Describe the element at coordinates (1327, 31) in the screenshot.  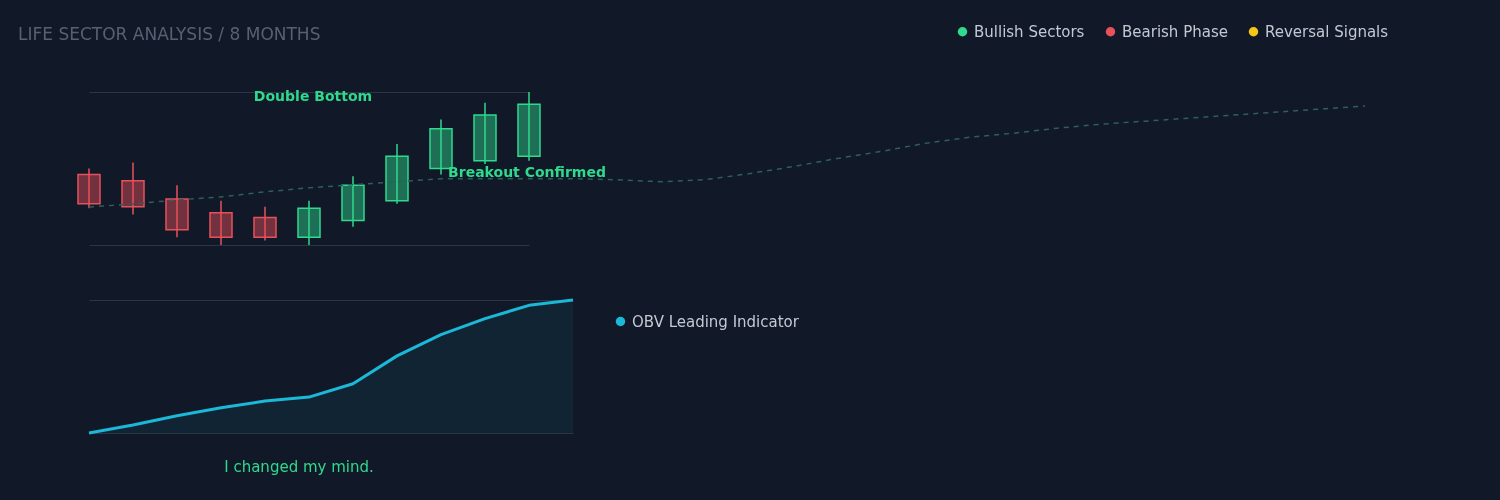
I see `legend-label: Reversal Signals` at that location.